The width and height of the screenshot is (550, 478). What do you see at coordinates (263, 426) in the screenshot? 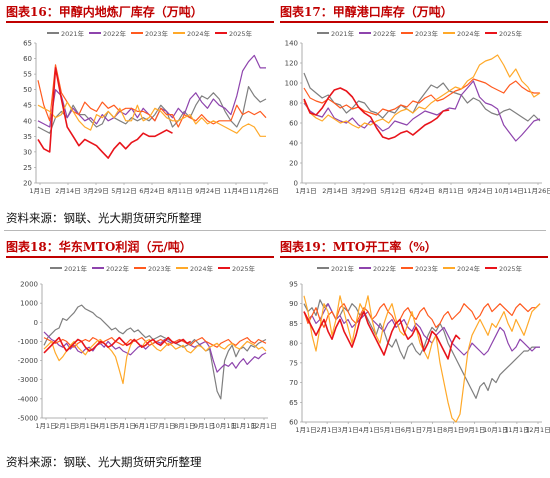
I see `x-tick-label: 12月1日` at bounding box center [263, 426].